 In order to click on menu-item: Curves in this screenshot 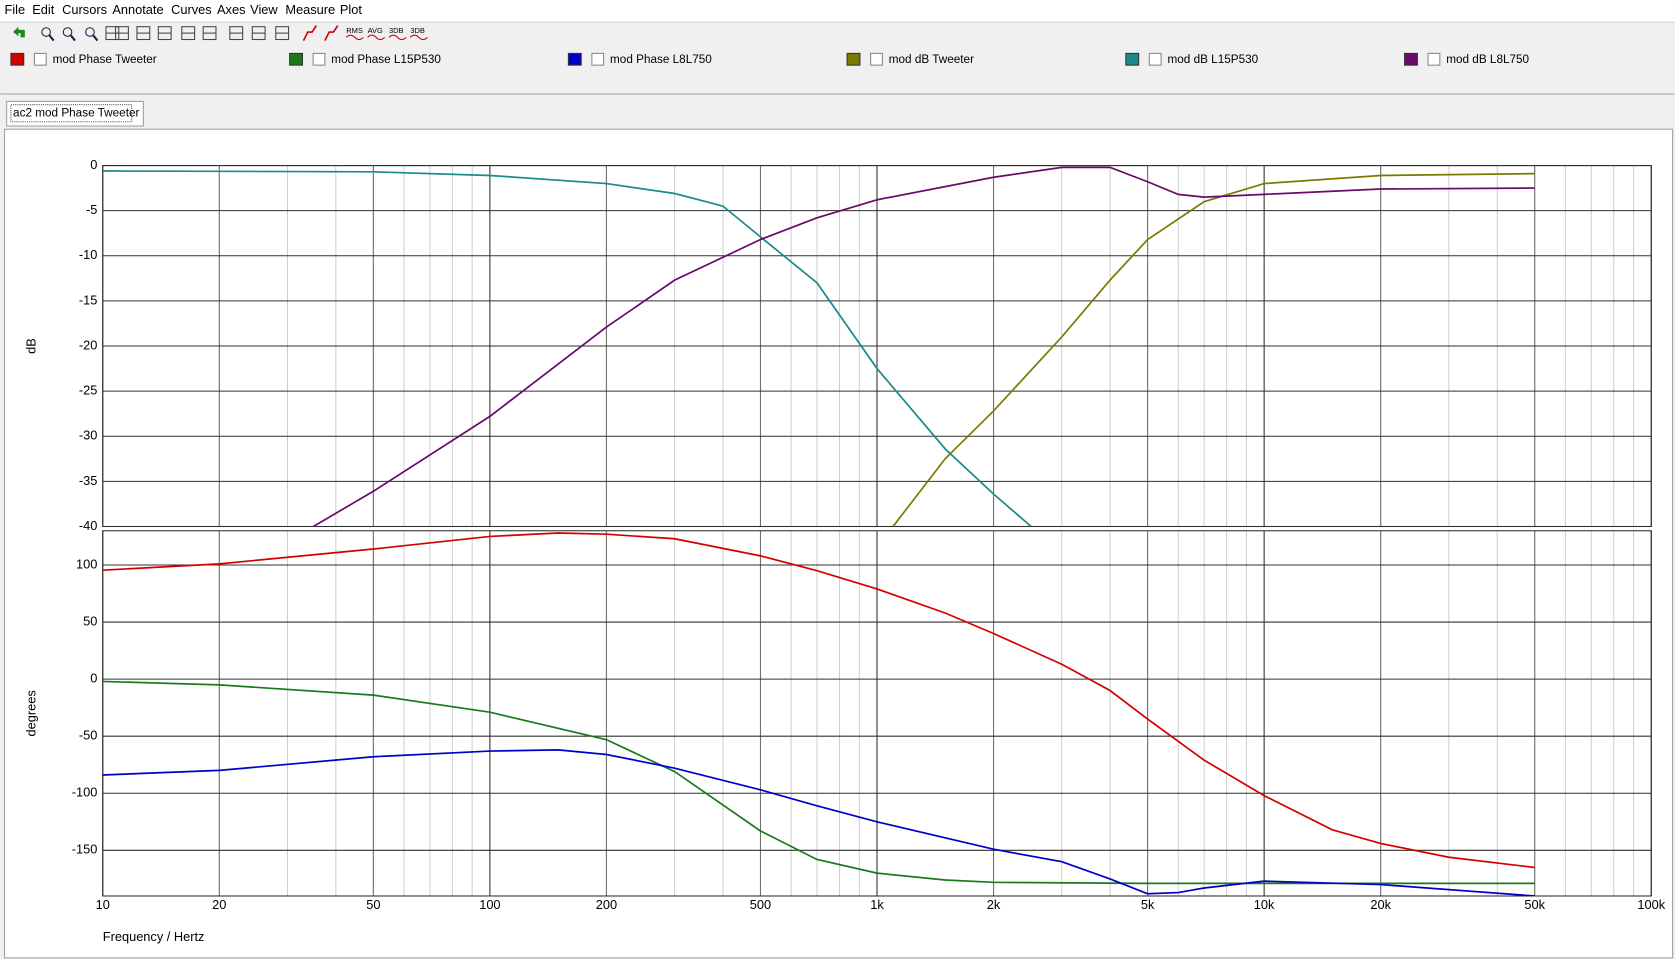, I will do `click(191, 9)`.